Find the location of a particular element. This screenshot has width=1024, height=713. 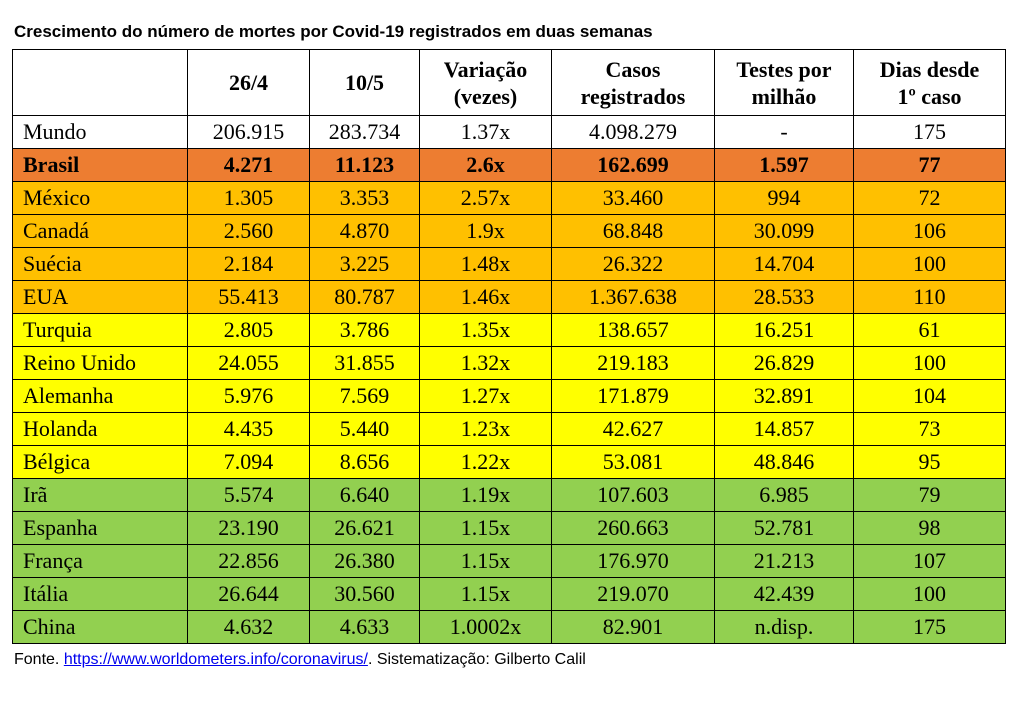

country-cell: Irã is located at coordinates (100, 495).